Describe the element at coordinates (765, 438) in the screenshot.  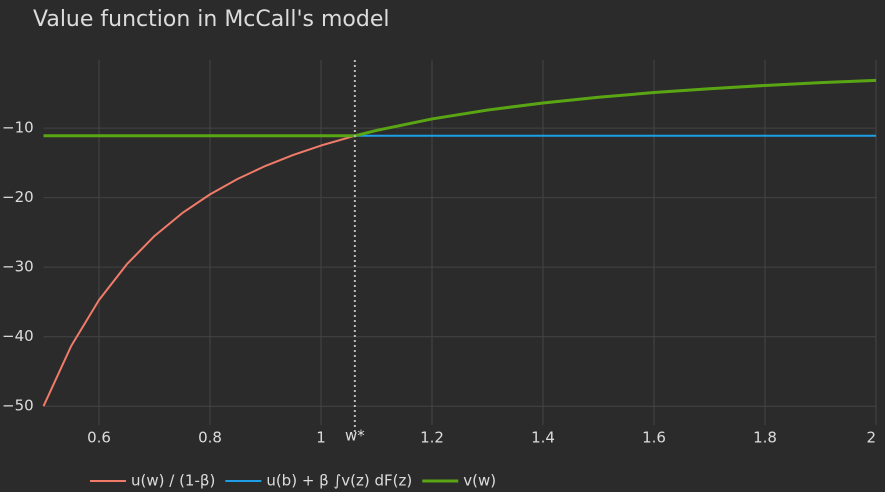
I see `x-tick-label: 1.8` at that location.